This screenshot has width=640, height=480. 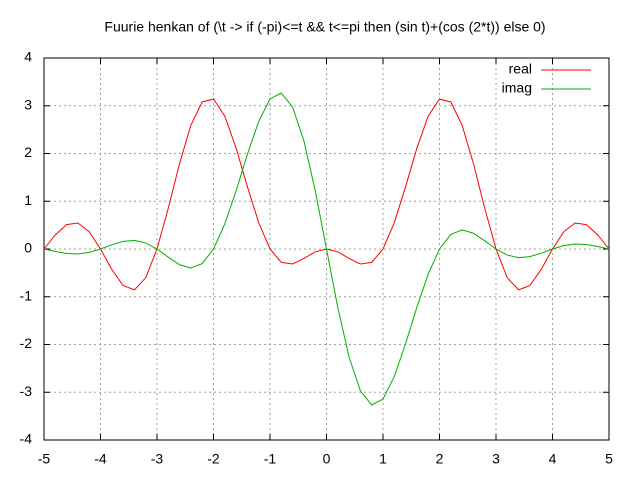 I want to click on y-tick-label: -4, so click(x=26, y=439).